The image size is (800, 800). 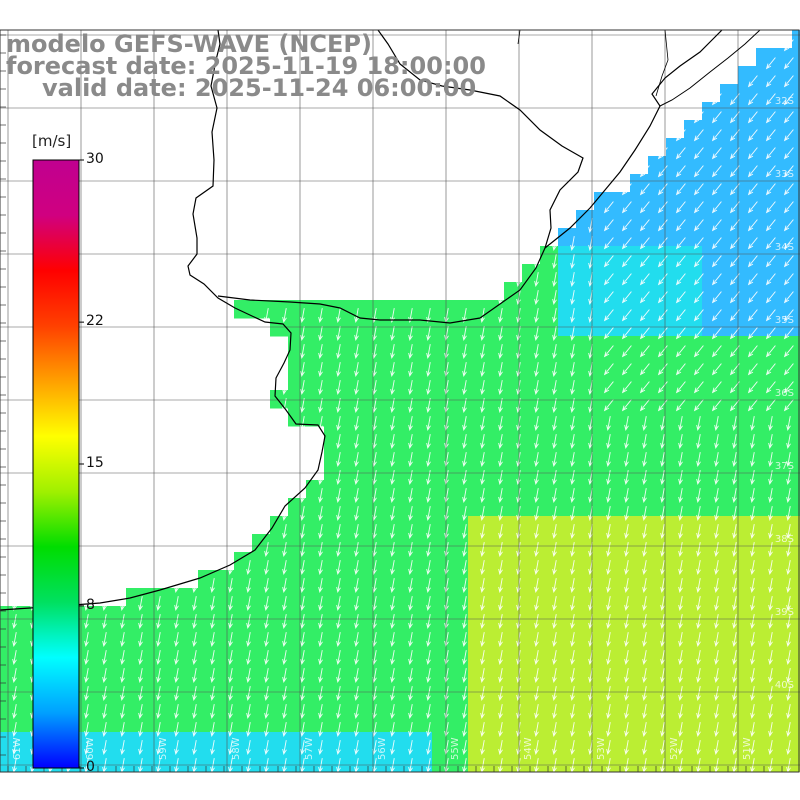 I want to click on lat-label: 39S, so click(x=784, y=612).